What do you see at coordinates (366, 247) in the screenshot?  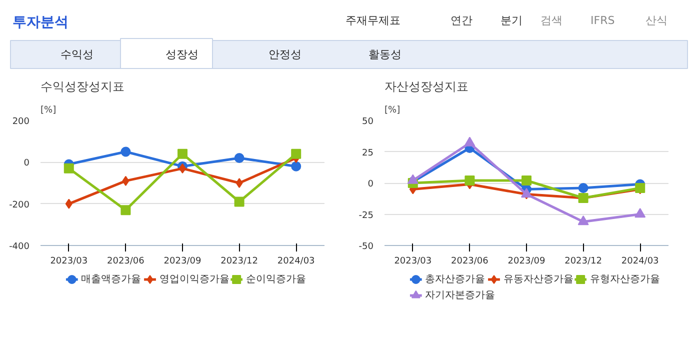 I see `y-tick-label: -50` at bounding box center [366, 247].